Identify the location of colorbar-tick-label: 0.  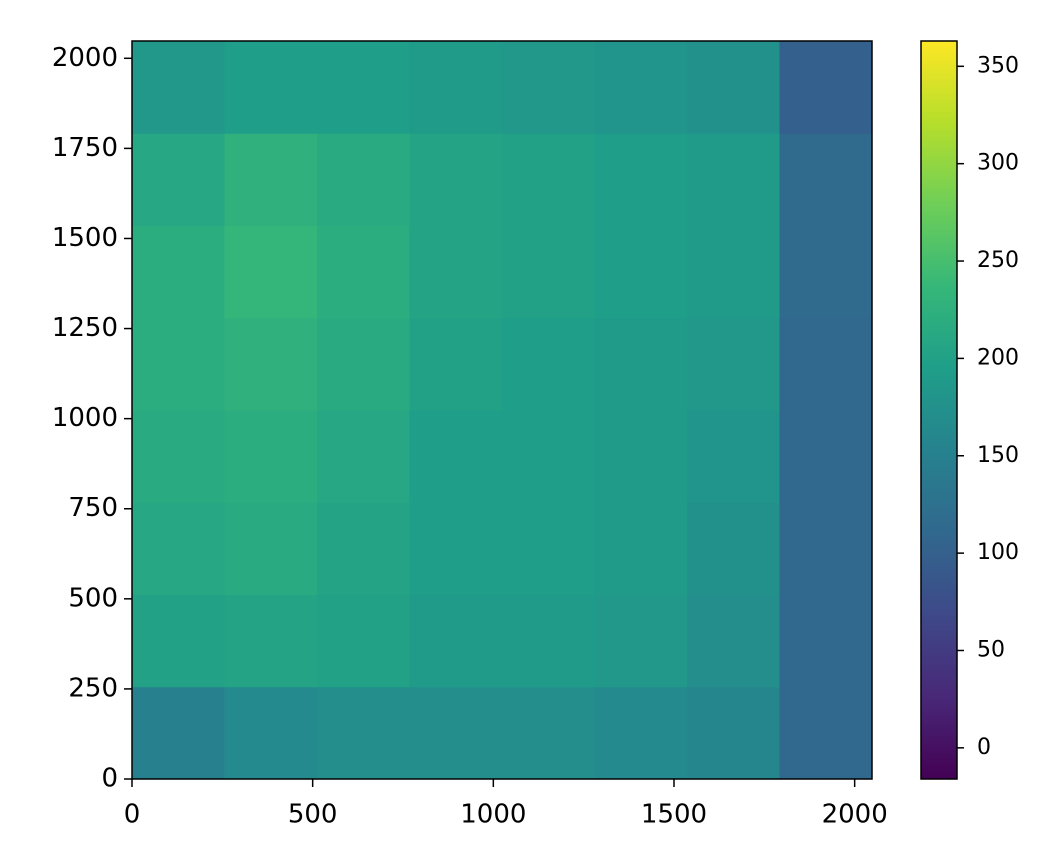
(984, 747).